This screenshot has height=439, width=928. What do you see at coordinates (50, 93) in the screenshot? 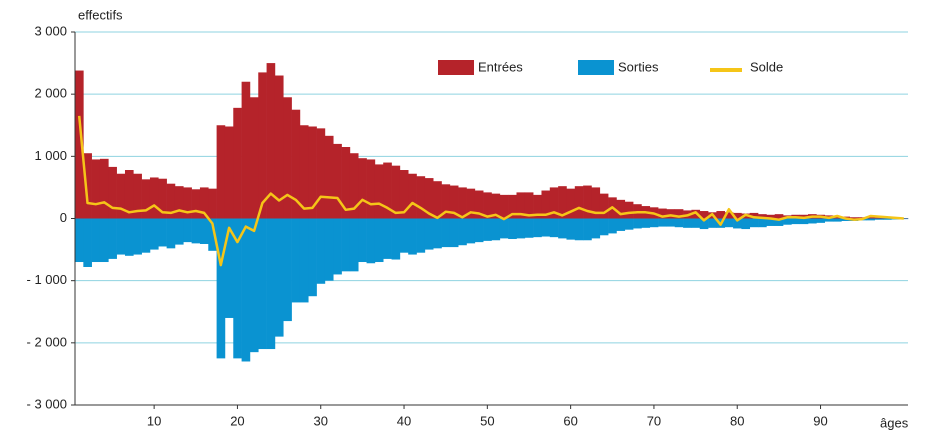
I see `y-tick-label: 2 000` at bounding box center [50, 93].